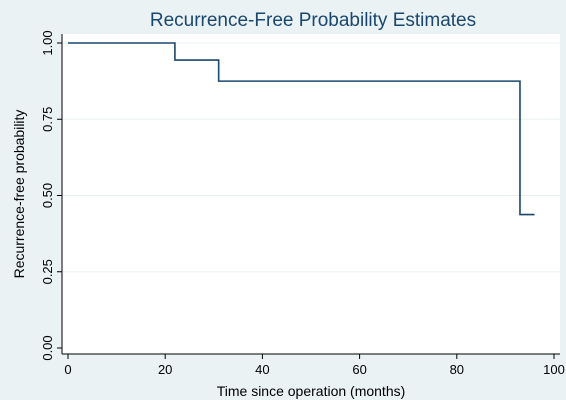 Image resolution: width=566 pixels, height=400 pixels. Describe the element at coordinates (165, 369) in the screenshot. I see `x-tick-label: 20` at that location.